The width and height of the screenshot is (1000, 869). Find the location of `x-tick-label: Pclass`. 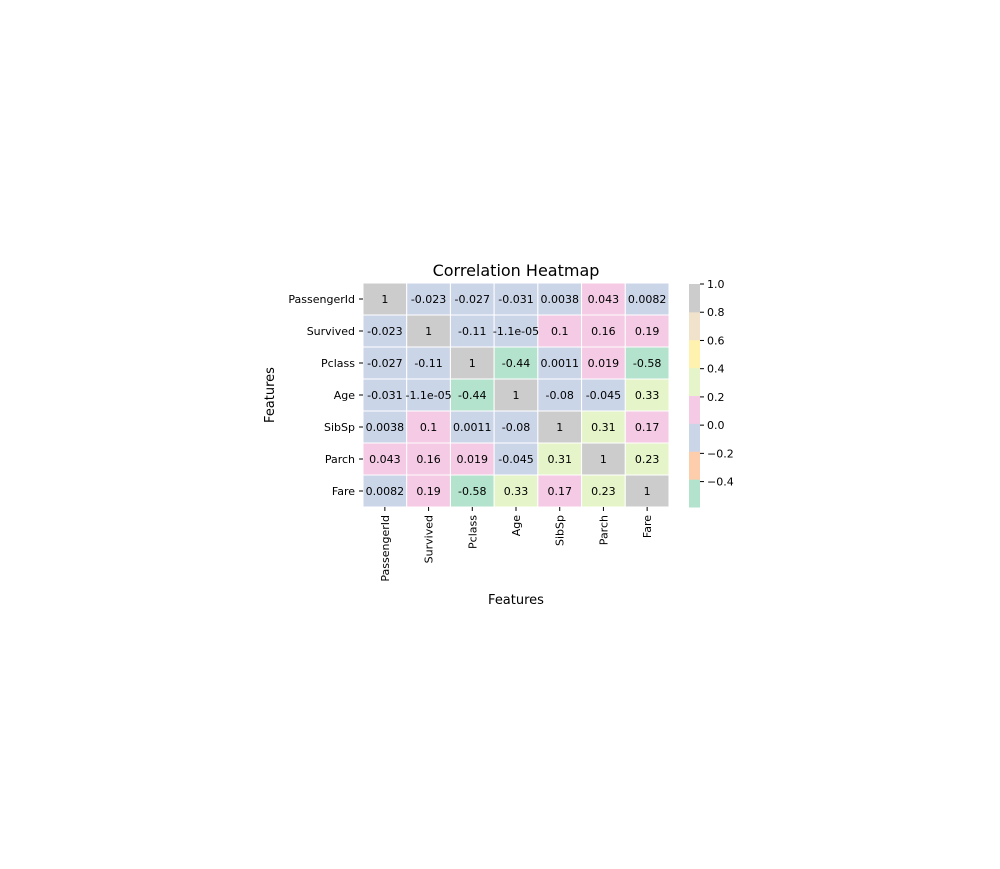

x-tick-label: Pclass is located at coordinates (472, 532).